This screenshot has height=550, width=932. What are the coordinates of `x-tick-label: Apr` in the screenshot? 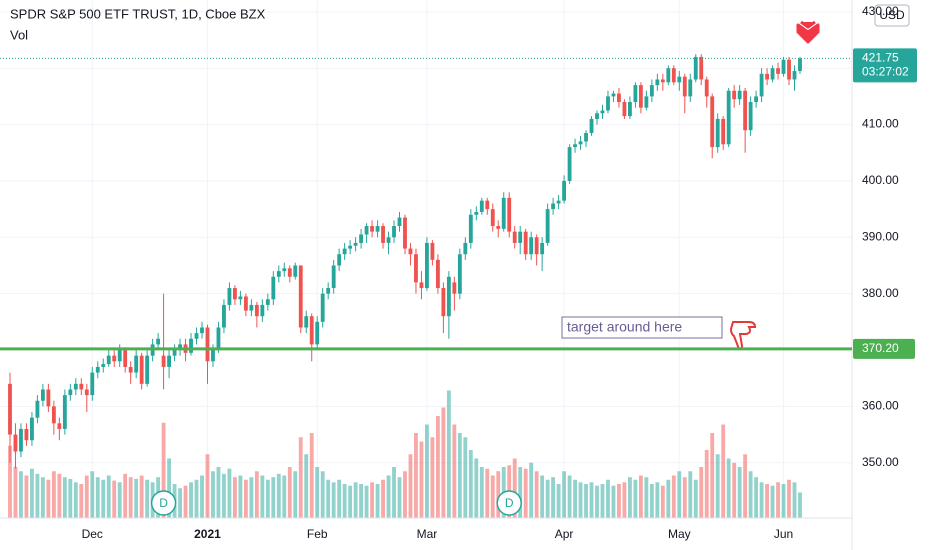 It's located at (564, 534).